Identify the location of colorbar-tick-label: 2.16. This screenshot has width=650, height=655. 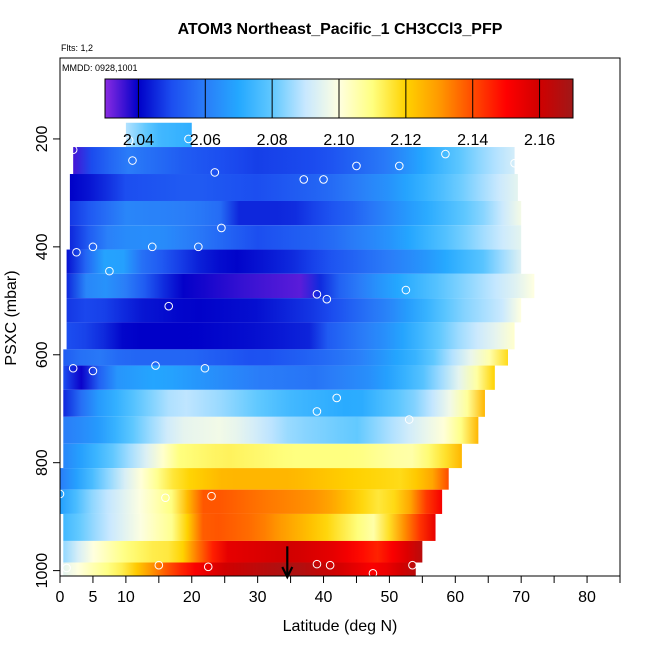
(539, 140).